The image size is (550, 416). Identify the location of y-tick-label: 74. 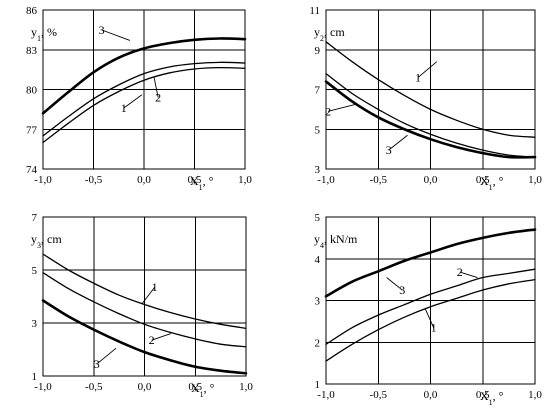
(32, 170).